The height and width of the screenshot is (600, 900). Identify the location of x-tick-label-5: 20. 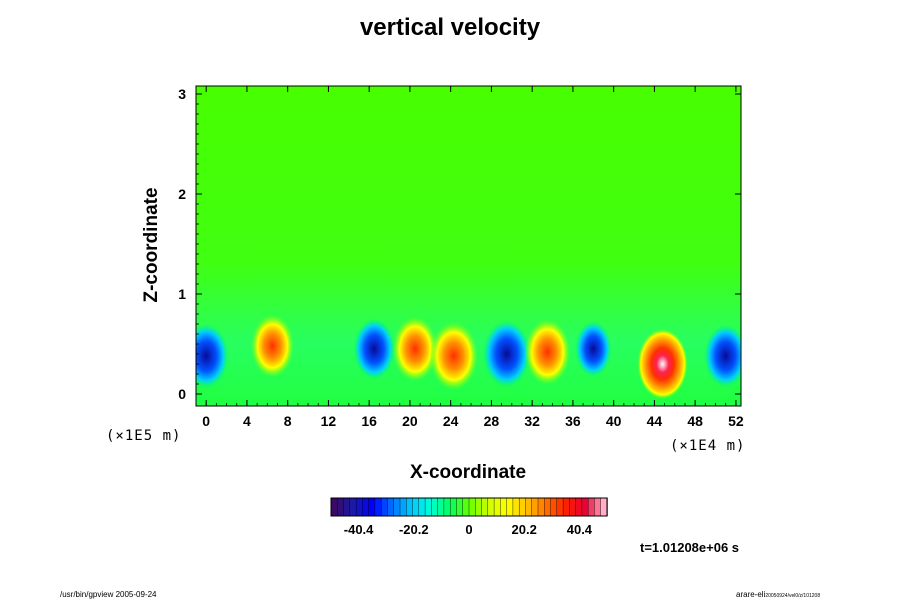
(410, 421).